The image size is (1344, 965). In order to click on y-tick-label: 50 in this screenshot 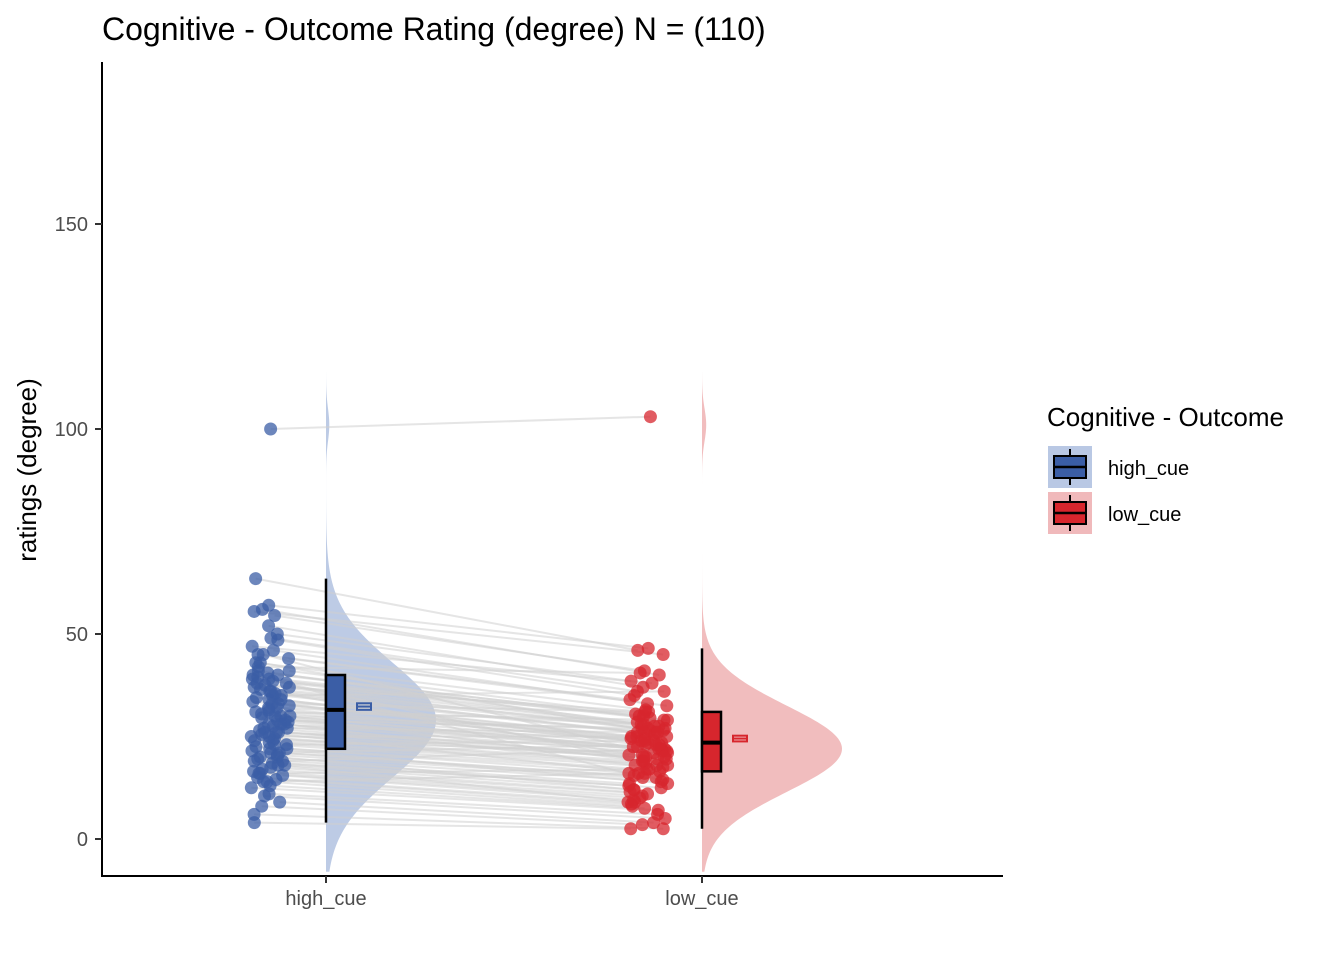, I will do `click(77, 635)`.